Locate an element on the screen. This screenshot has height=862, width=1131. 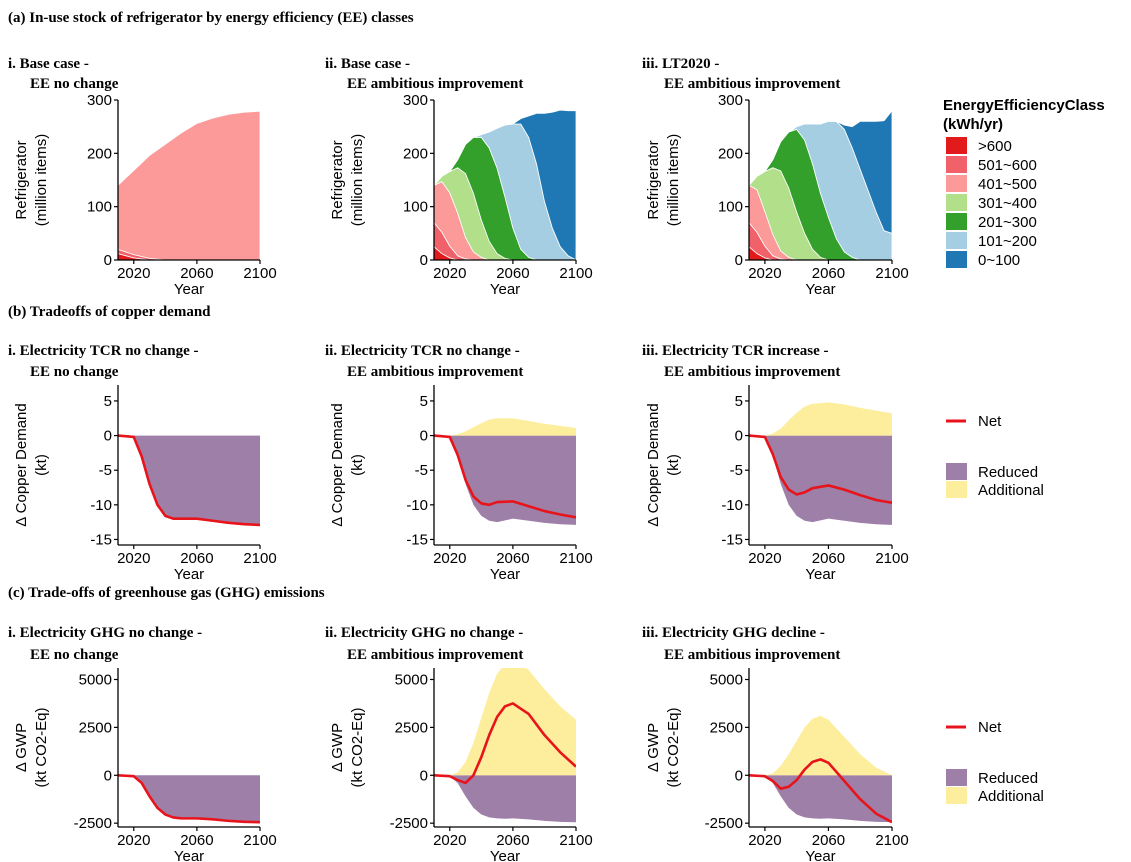
panel-title-line1: i. Base case - is located at coordinates (48, 64).